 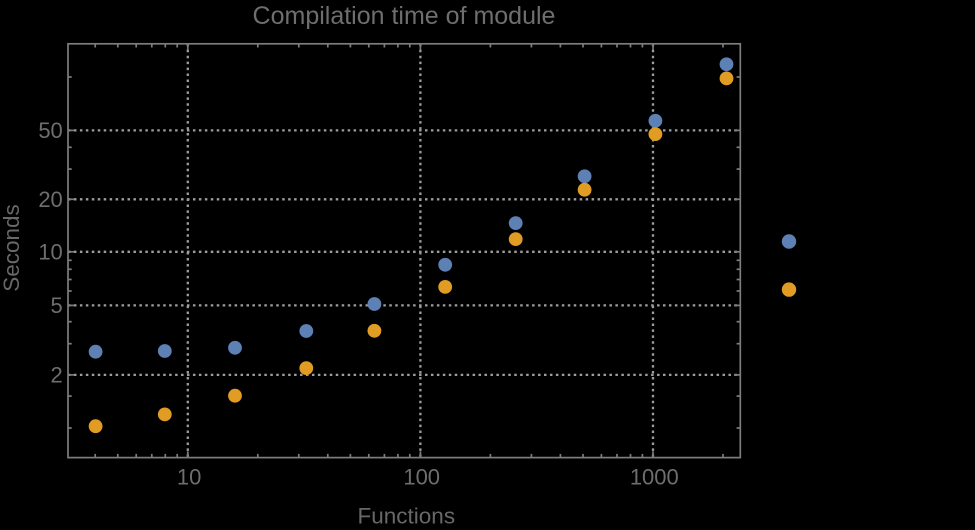 What do you see at coordinates (654, 476) in the screenshot?
I see `svg-text: 1000` at bounding box center [654, 476].